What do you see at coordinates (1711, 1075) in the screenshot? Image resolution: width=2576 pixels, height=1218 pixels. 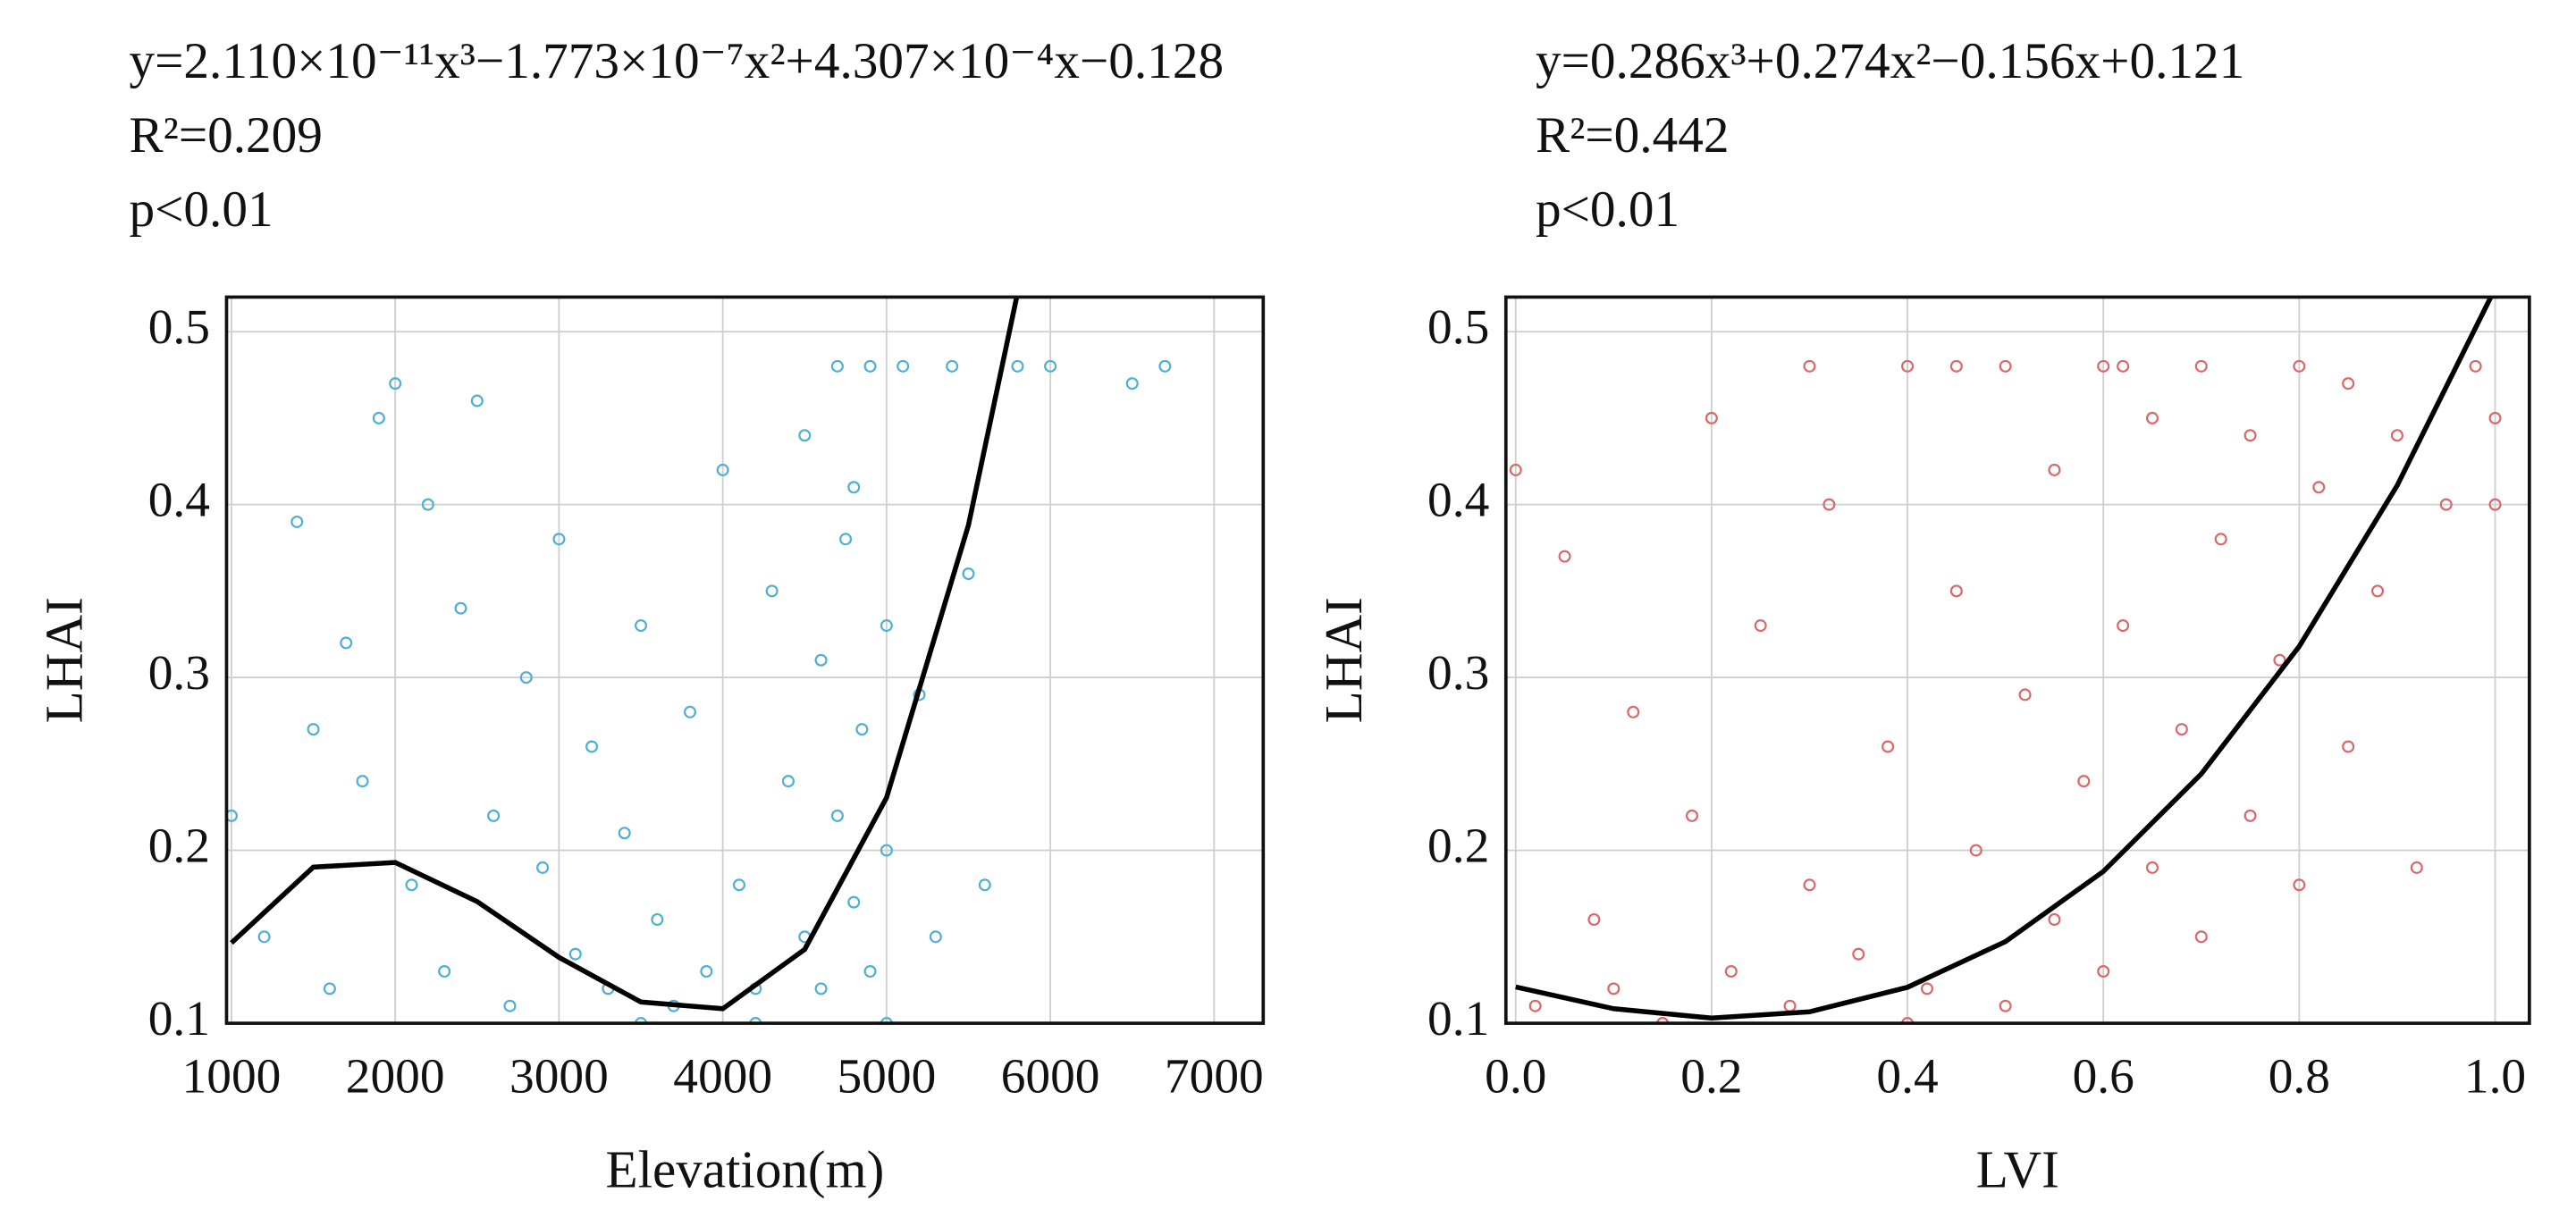 I see `x-tick-label: 0.2` at bounding box center [1711, 1075].